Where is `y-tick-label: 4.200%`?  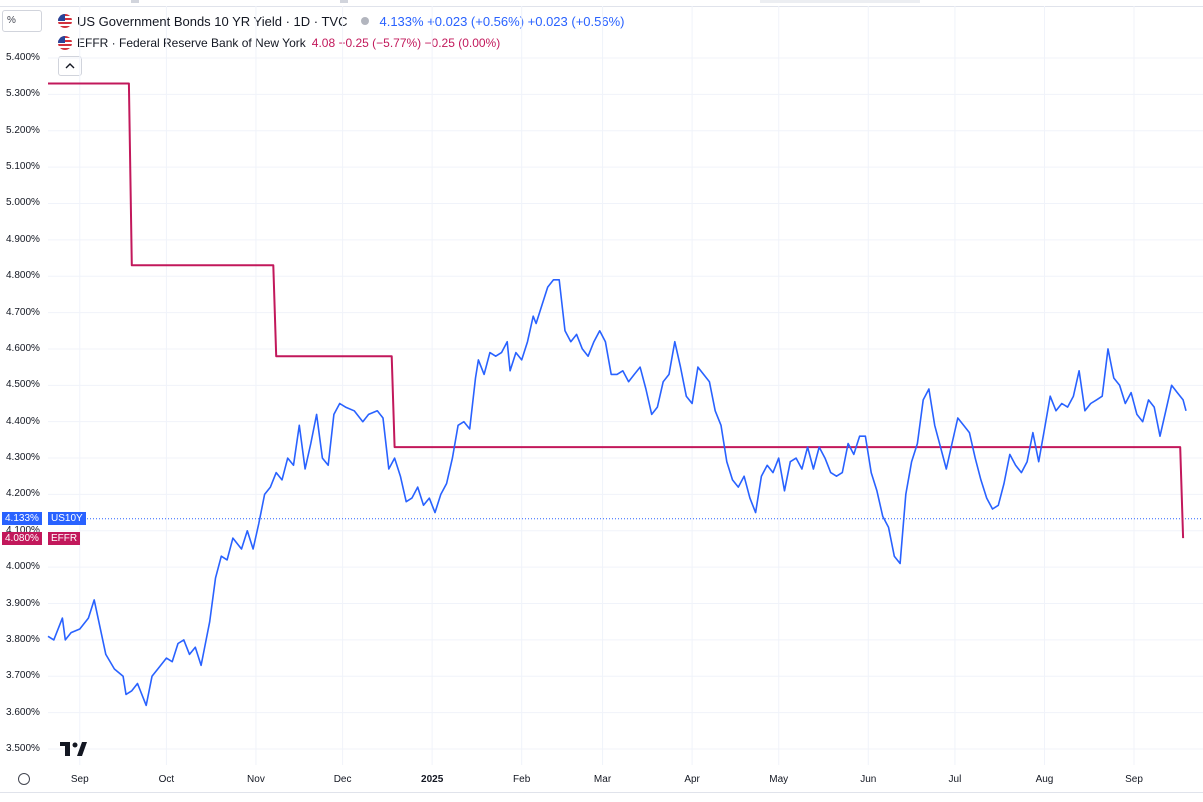
y-tick-label: 4.200% is located at coordinates (23, 494).